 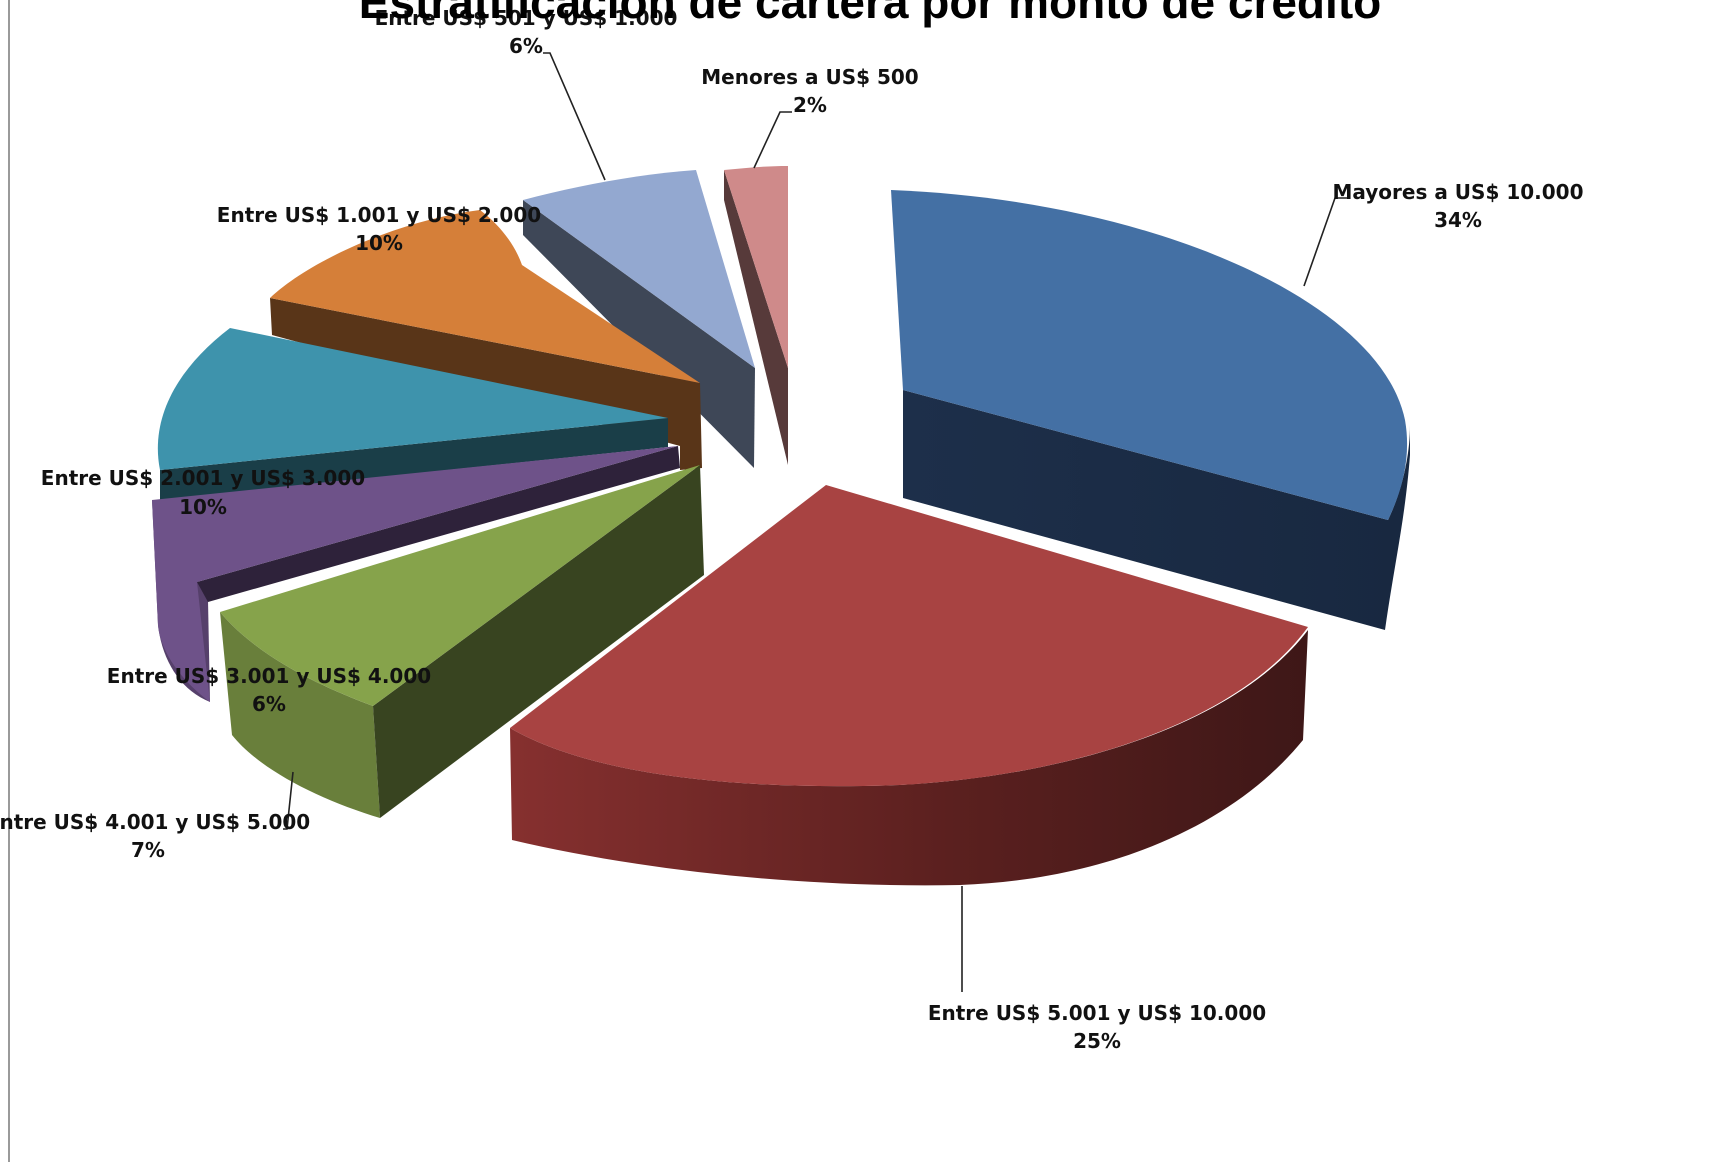 What do you see at coordinates (1457, 192) in the screenshot?
I see `slice-1-label: Mayores a US$ 10.000` at bounding box center [1457, 192].